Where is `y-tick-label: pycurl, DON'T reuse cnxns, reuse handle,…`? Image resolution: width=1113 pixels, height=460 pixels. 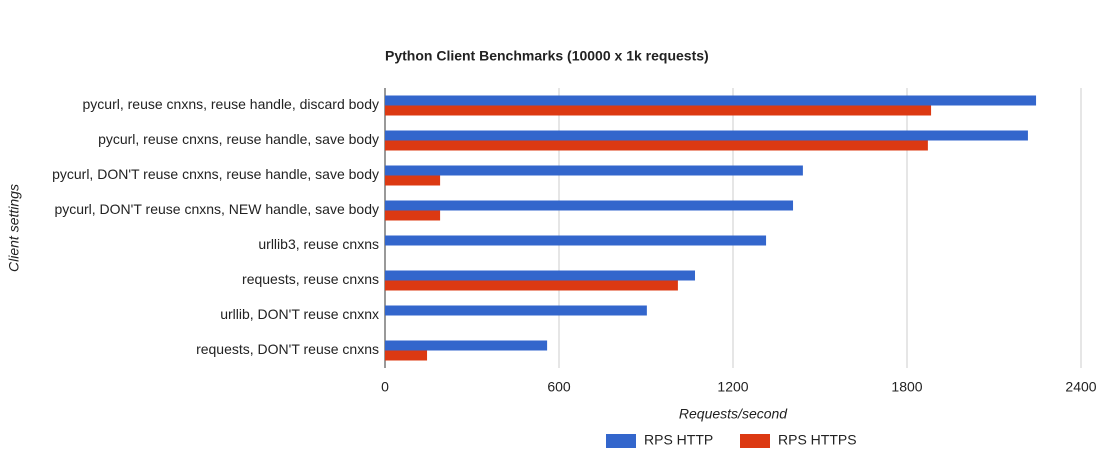
y-tick-label: pycurl, DON'T reuse cnxns, reuse handle,… is located at coordinates (215, 174).